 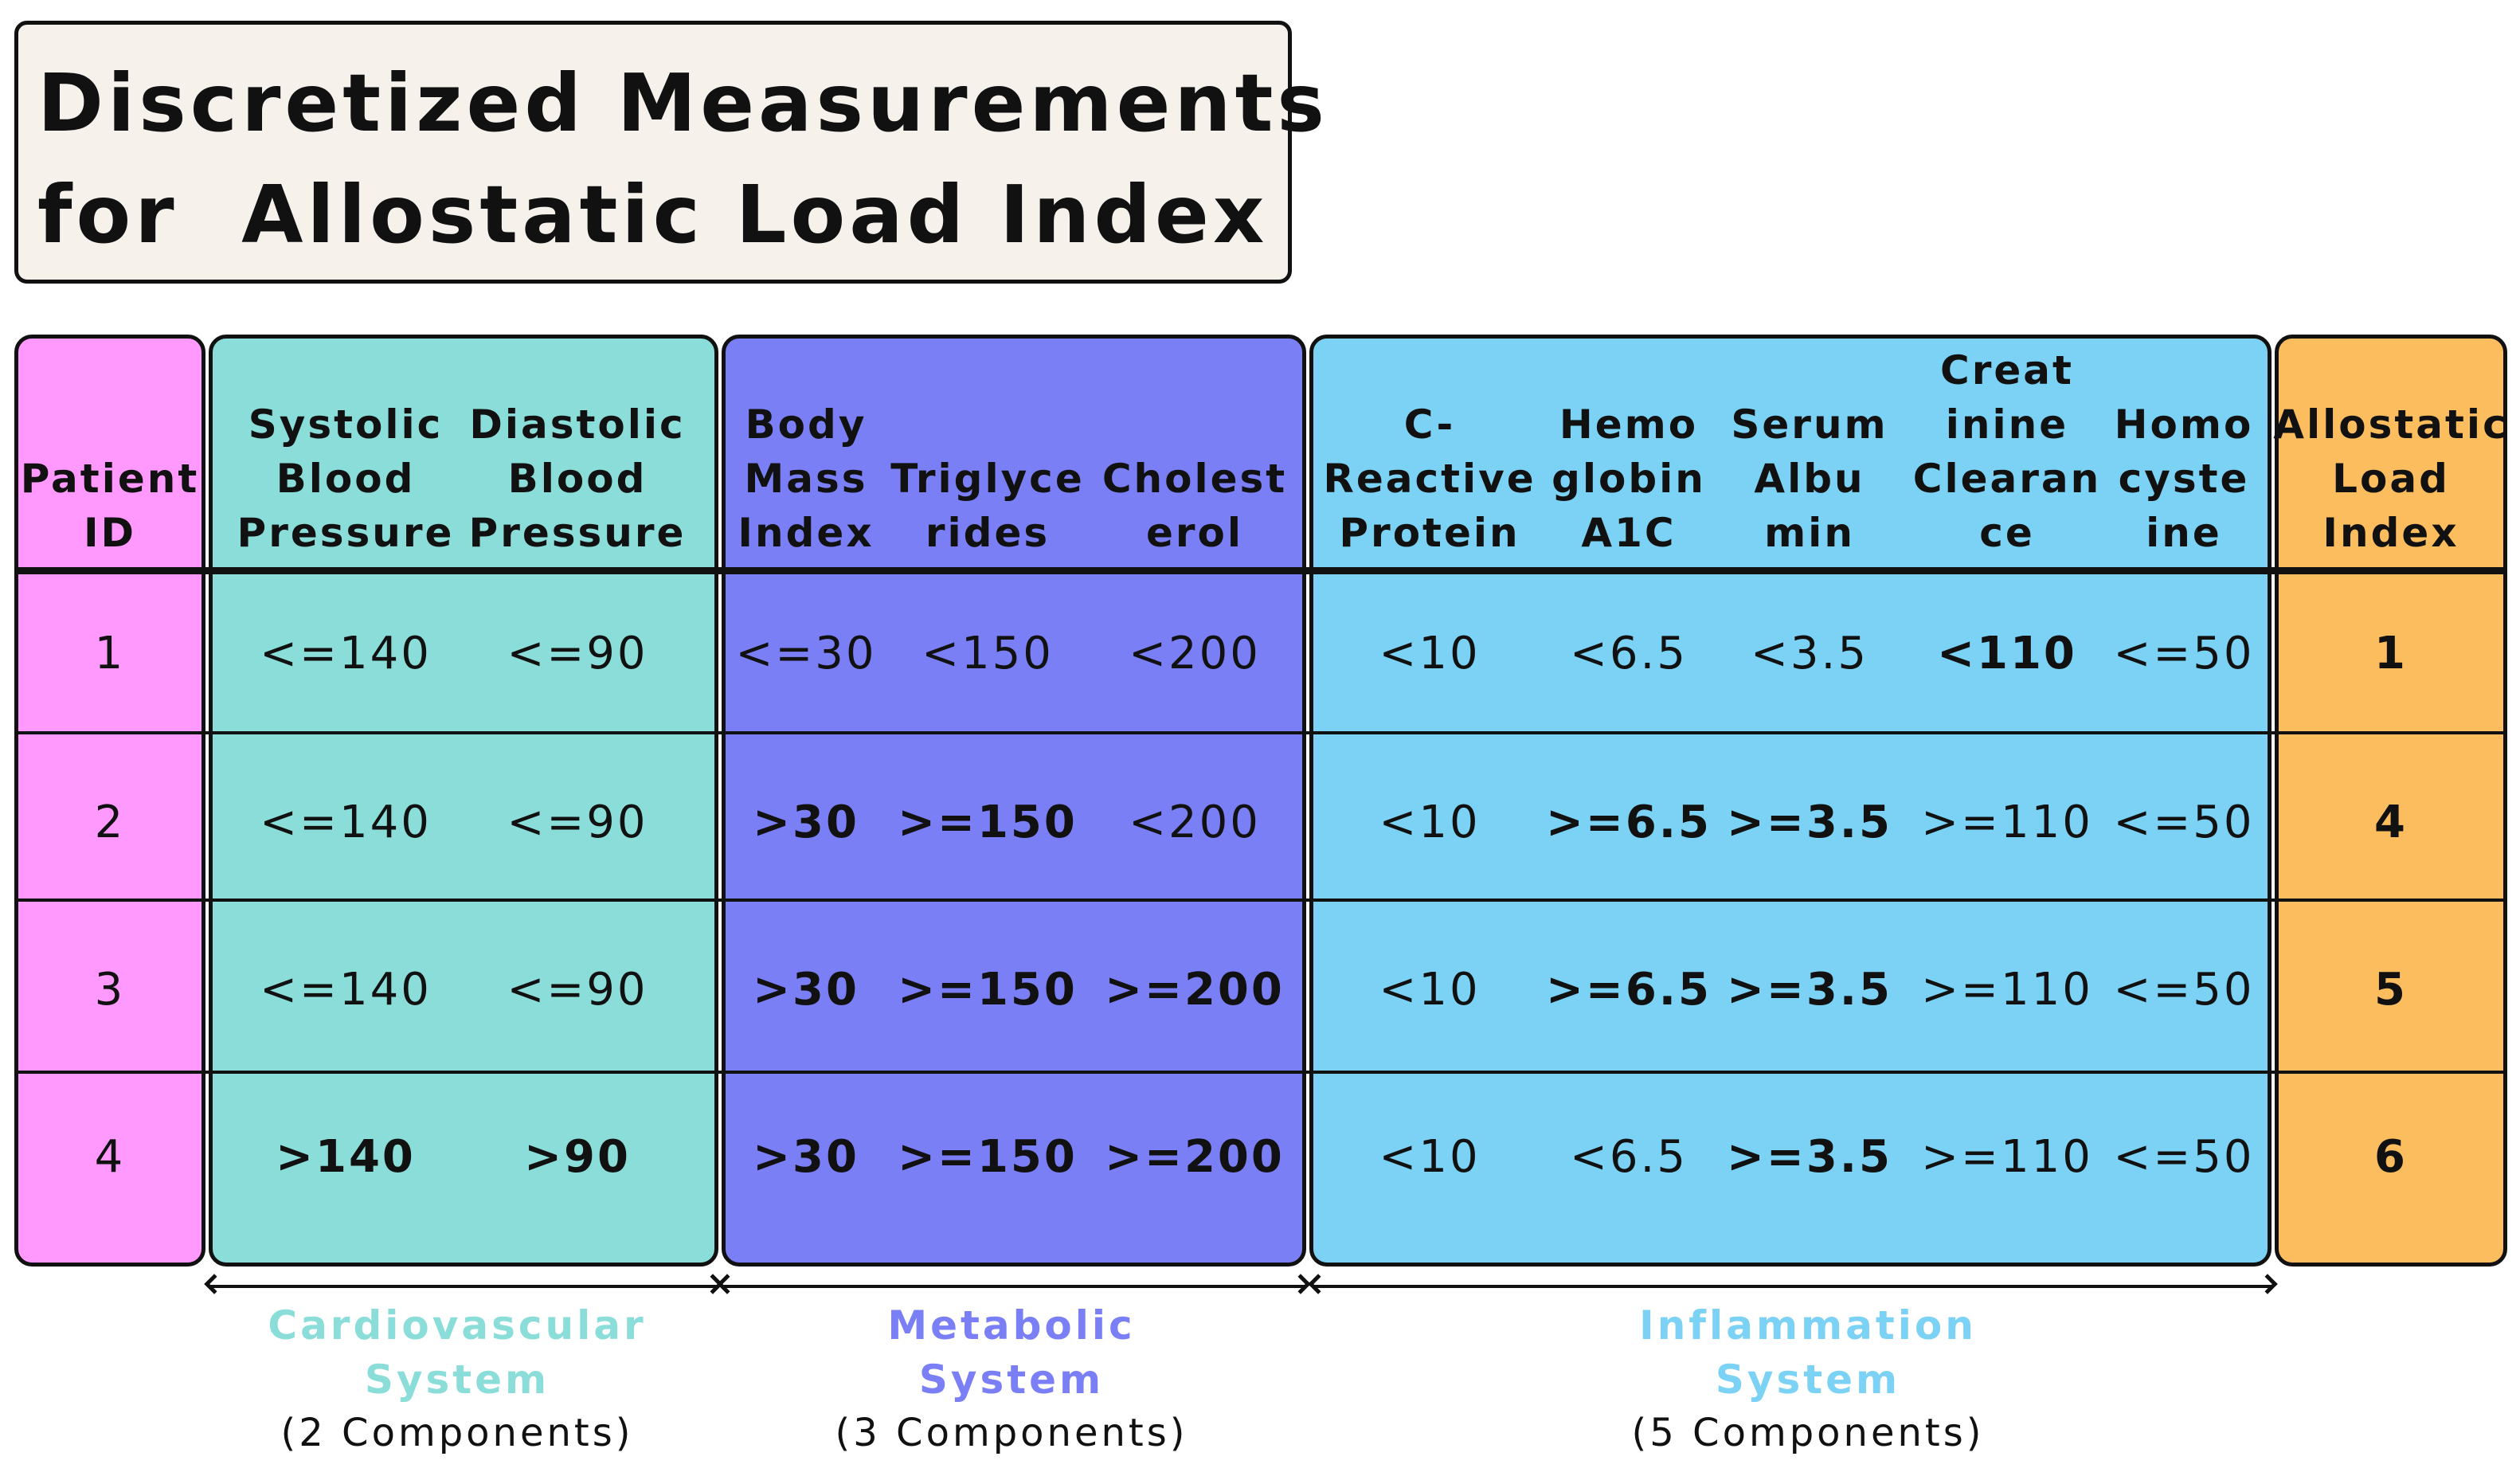 What do you see at coordinates (2184, 533) in the screenshot?
I see `column-header-line: ine` at bounding box center [2184, 533].